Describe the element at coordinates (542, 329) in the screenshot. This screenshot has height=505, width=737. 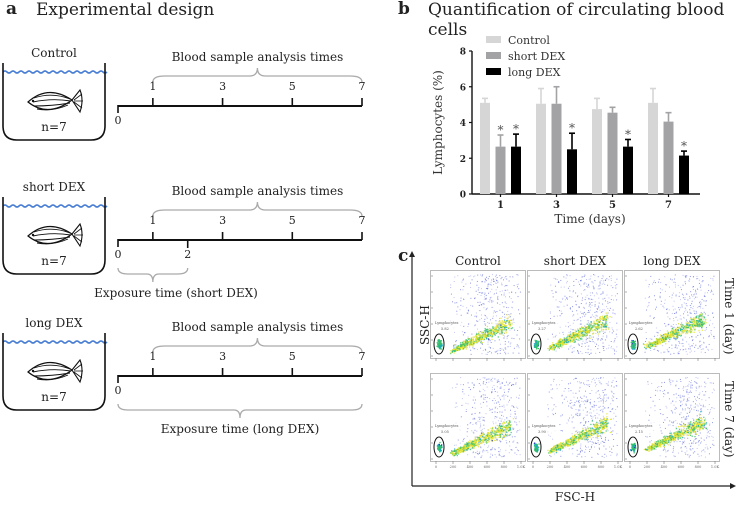
I see `gate-value: 3.27` at that location.